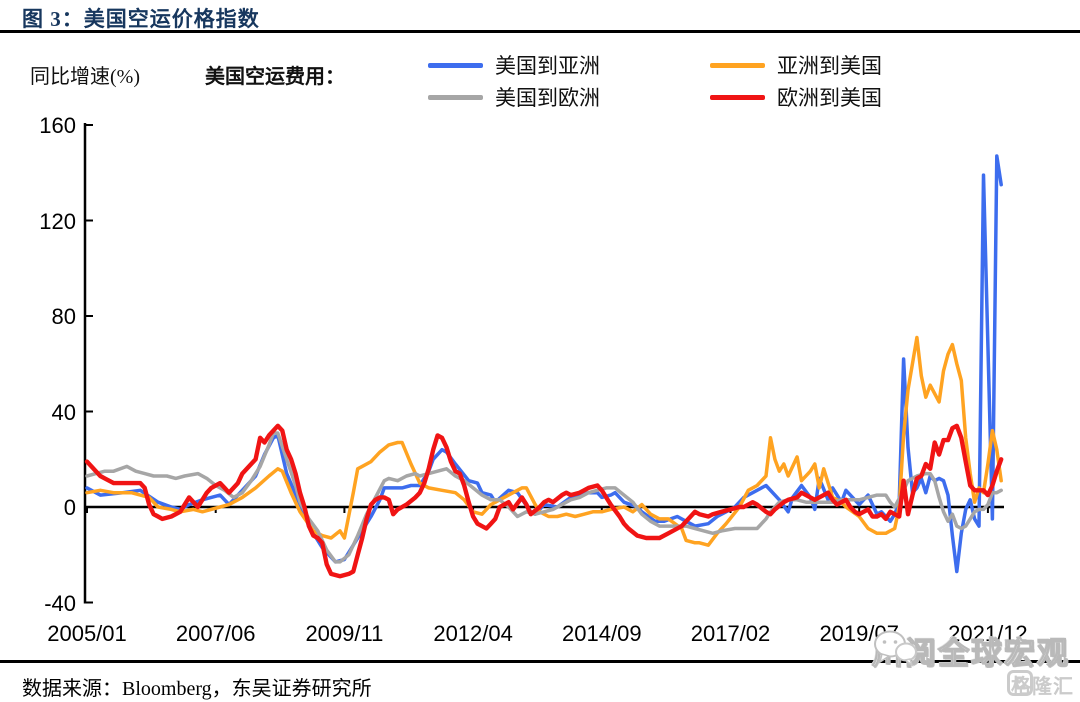 The width and height of the screenshot is (1080, 702). Describe the element at coordinates (547, 66) in the screenshot. I see `legend-label: 美国到亚洲` at that location.